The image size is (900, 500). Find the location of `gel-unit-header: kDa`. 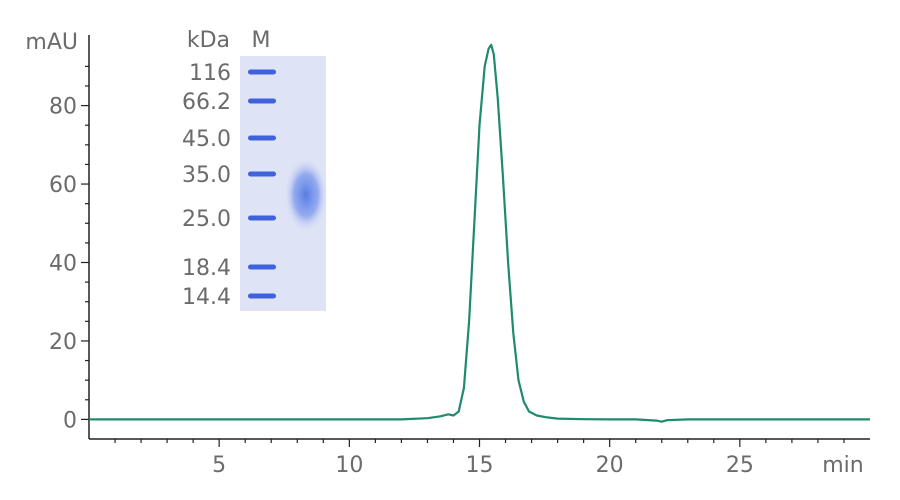

gel-unit-header: kDa is located at coordinates (208, 40).